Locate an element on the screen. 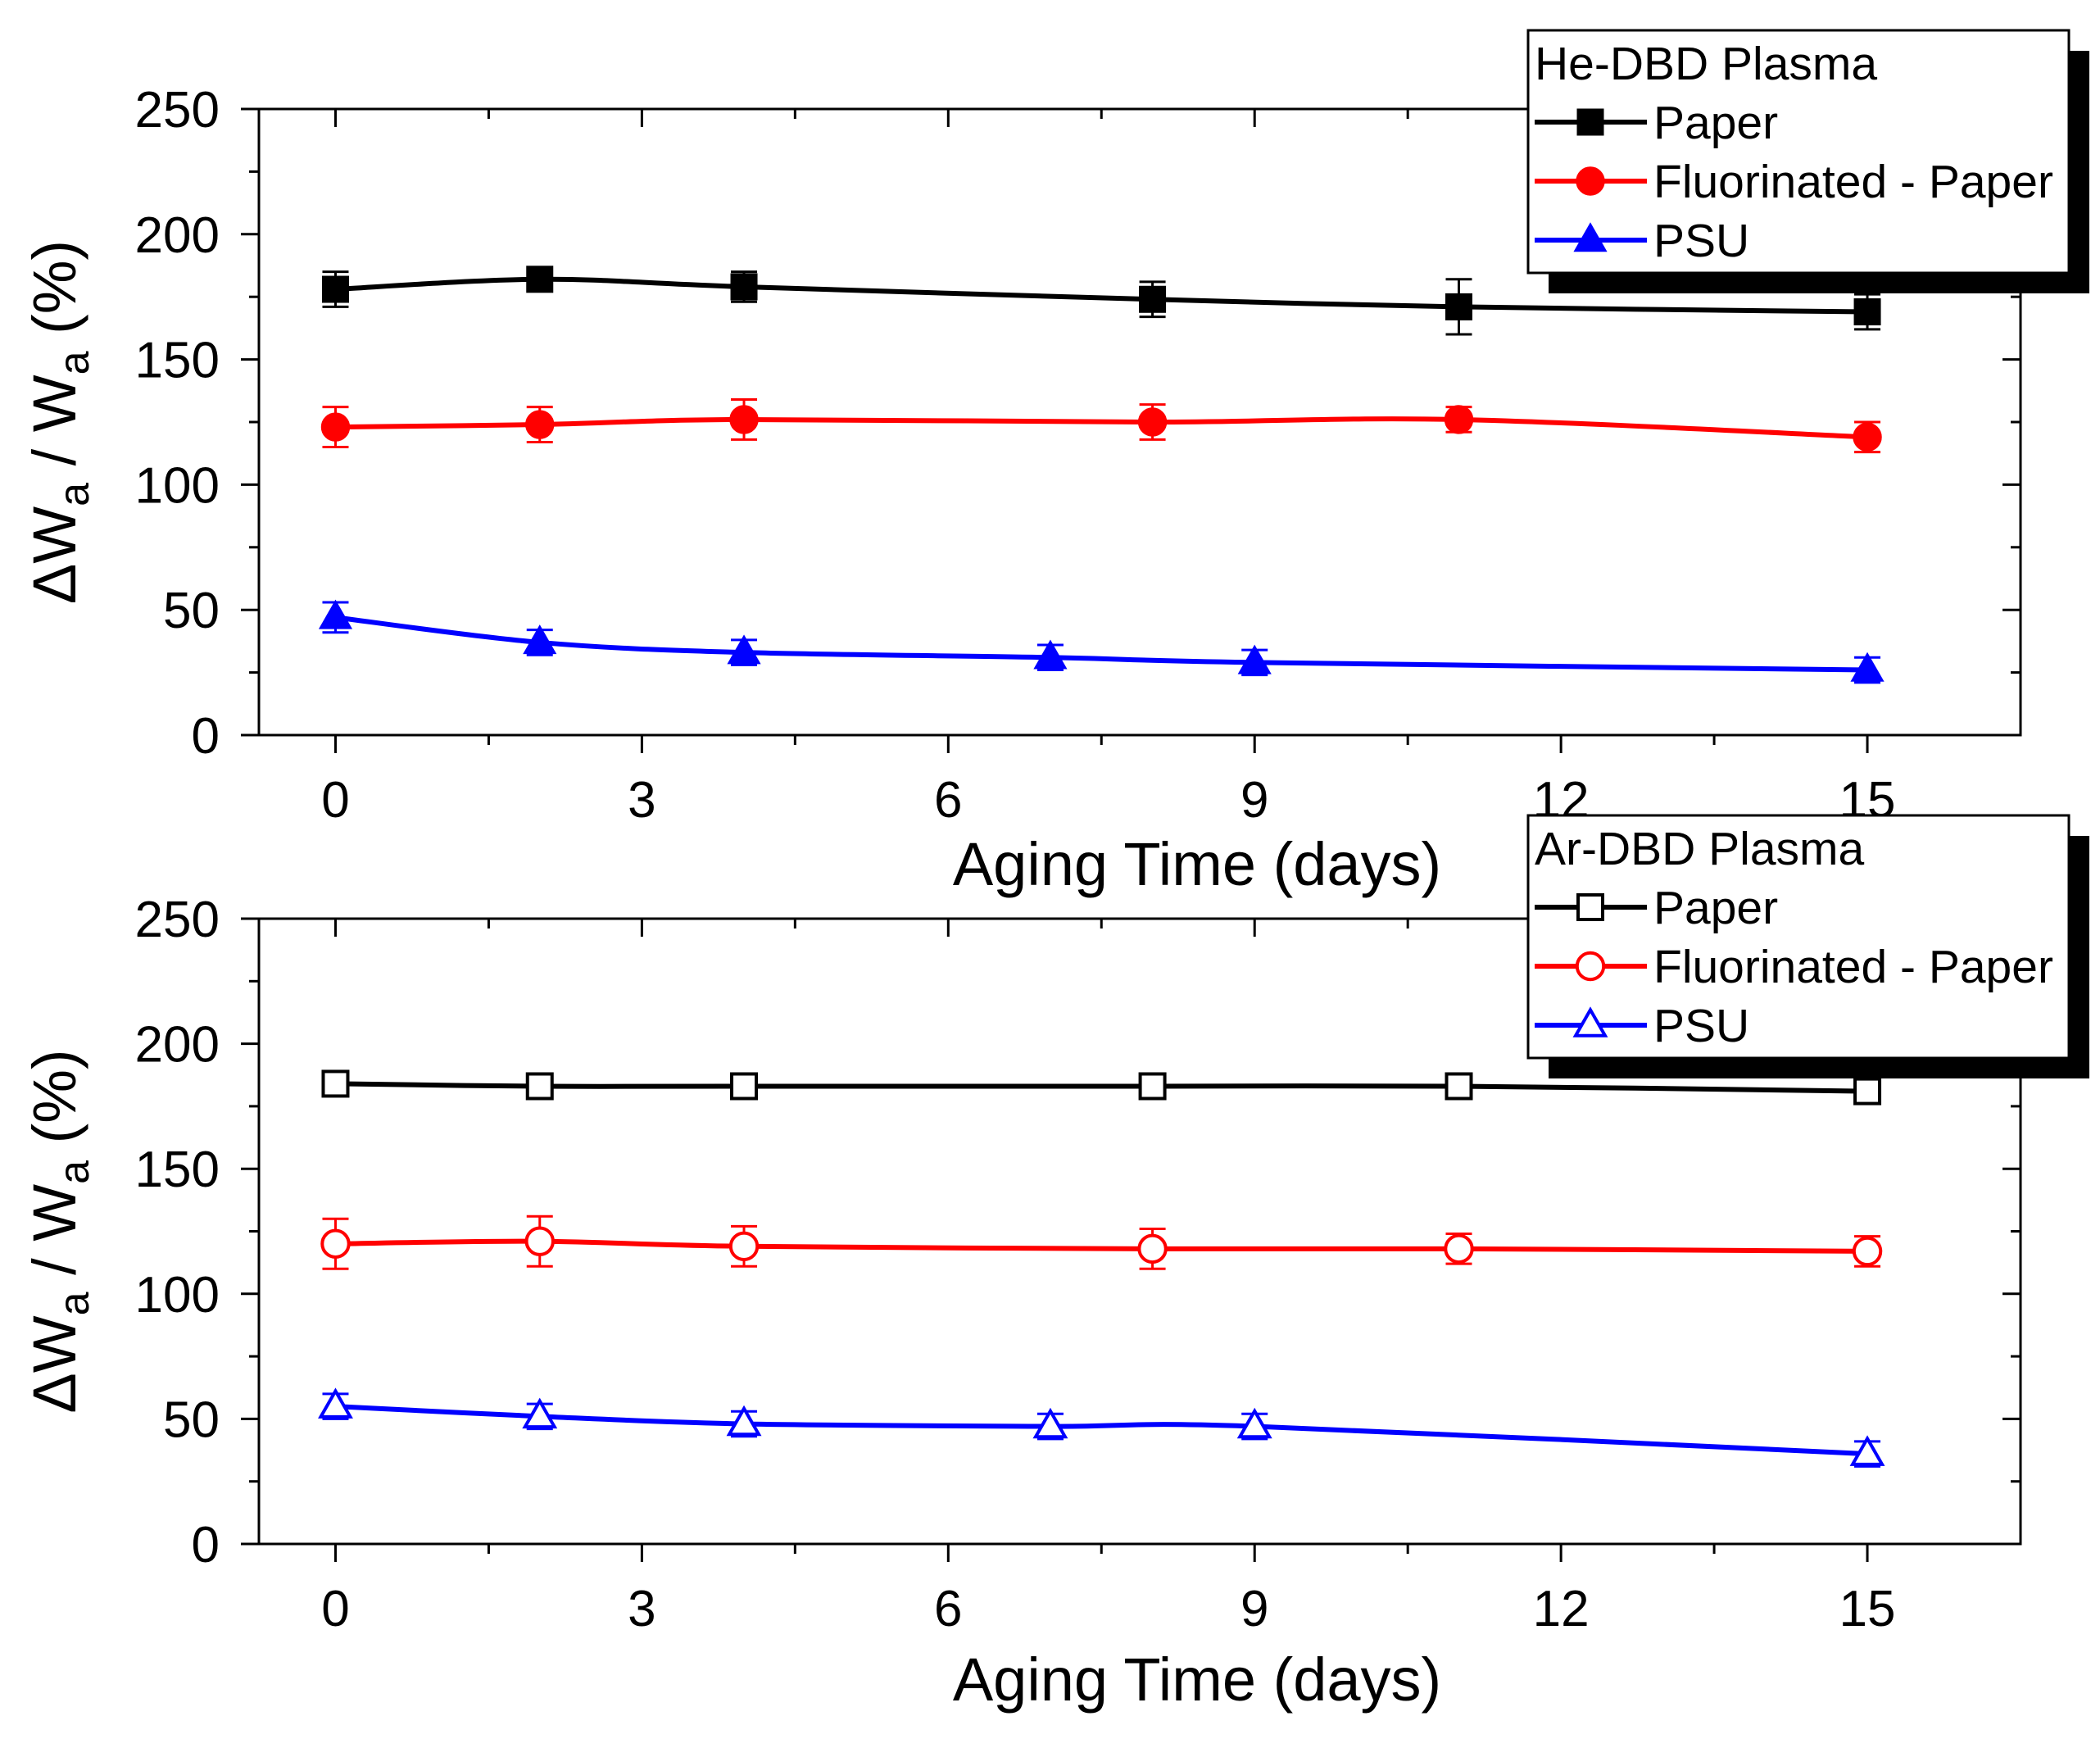 Image resolution: width=2100 pixels, height=1748 pixels. x-tick-label: 12 is located at coordinates (1561, 1609).